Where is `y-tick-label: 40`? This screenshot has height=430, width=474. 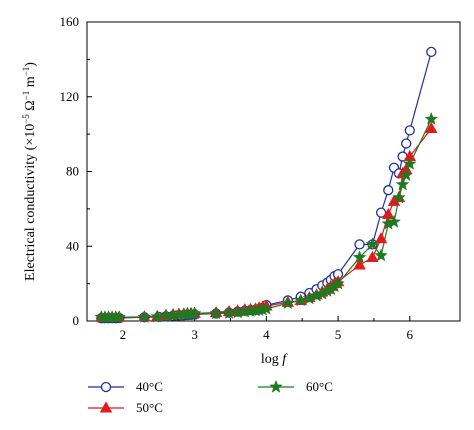 y-tick-label: 40 is located at coordinates (72, 245).